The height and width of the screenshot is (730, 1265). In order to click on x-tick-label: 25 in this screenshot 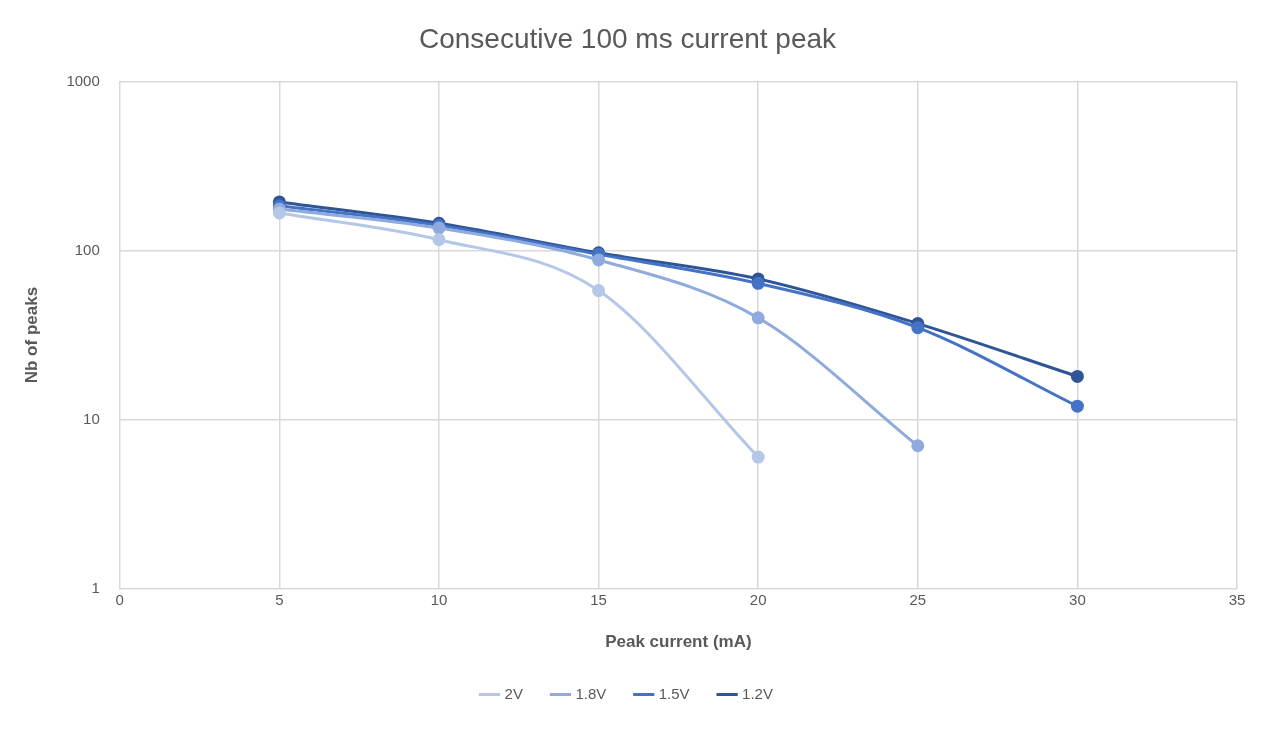, I will do `click(918, 599)`.